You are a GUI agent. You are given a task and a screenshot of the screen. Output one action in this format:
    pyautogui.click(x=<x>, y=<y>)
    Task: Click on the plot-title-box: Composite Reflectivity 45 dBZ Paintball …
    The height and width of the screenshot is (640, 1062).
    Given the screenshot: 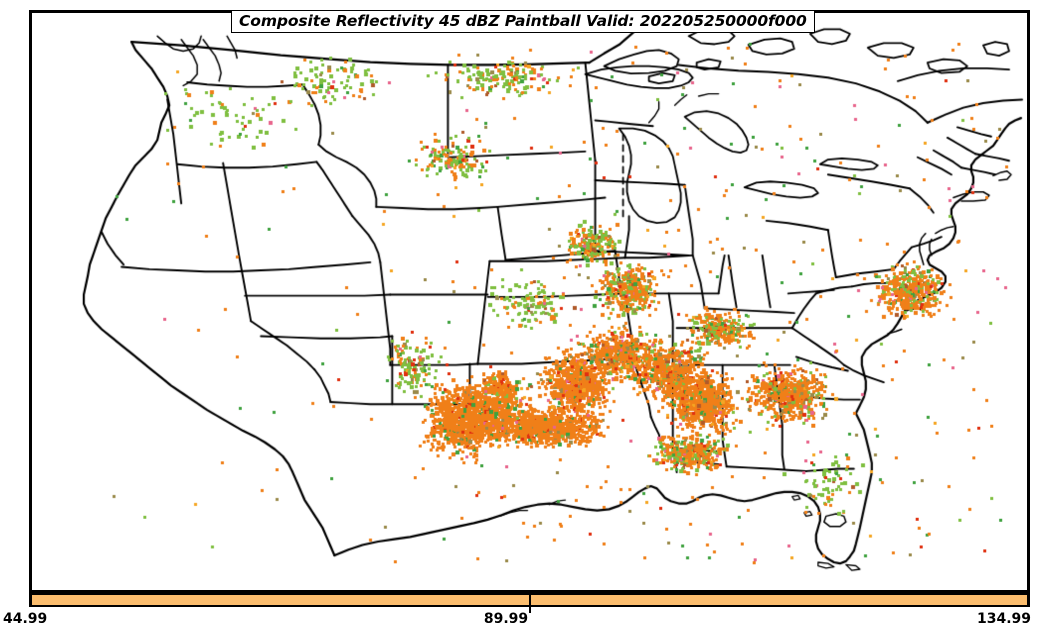 What is the action you would take?
    pyautogui.click(x=523, y=21)
    